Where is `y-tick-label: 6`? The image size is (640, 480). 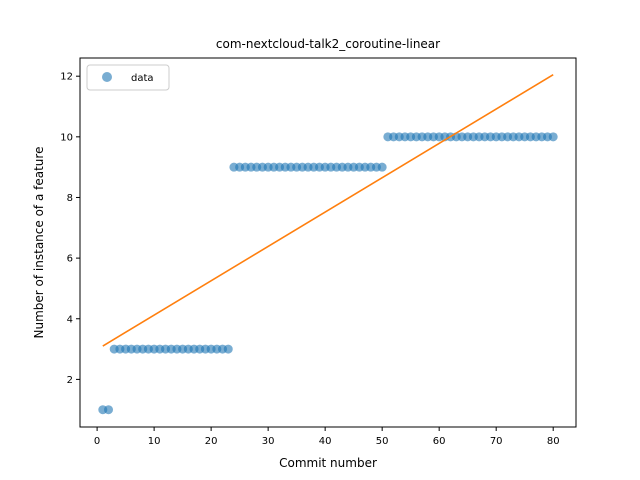 y-tick-label: 6 is located at coordinates (70, 259).